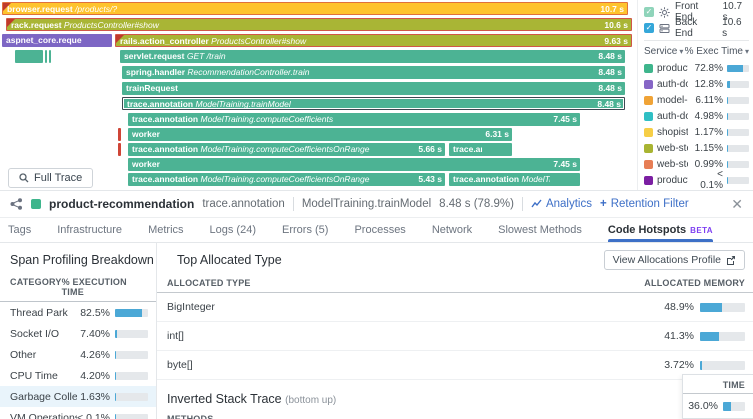 This screenshot has width=753, height=419. I want to click on service-label: auth-dotnet, so click(672, 84).